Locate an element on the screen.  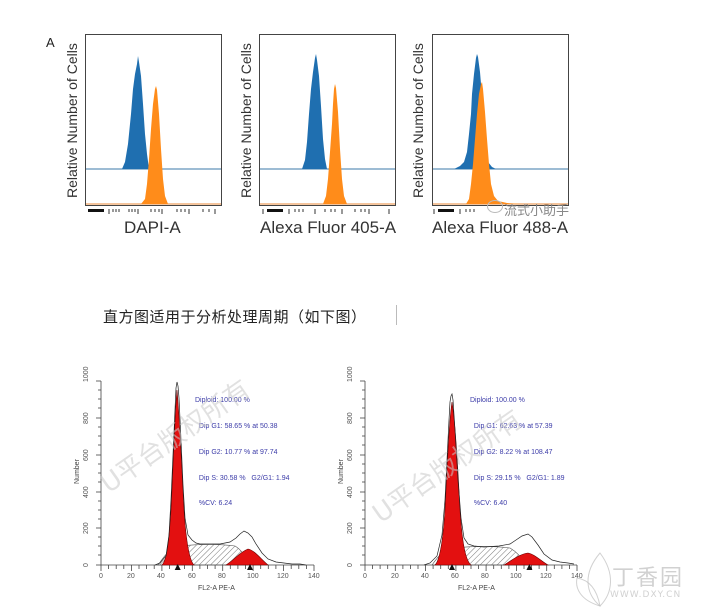
text-cursor is located at coordinates (396, 315).